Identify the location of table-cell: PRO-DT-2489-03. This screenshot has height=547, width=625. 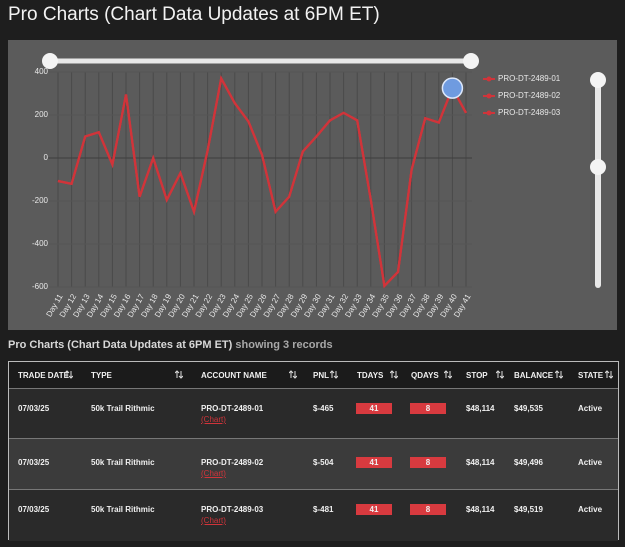
(232, 509).